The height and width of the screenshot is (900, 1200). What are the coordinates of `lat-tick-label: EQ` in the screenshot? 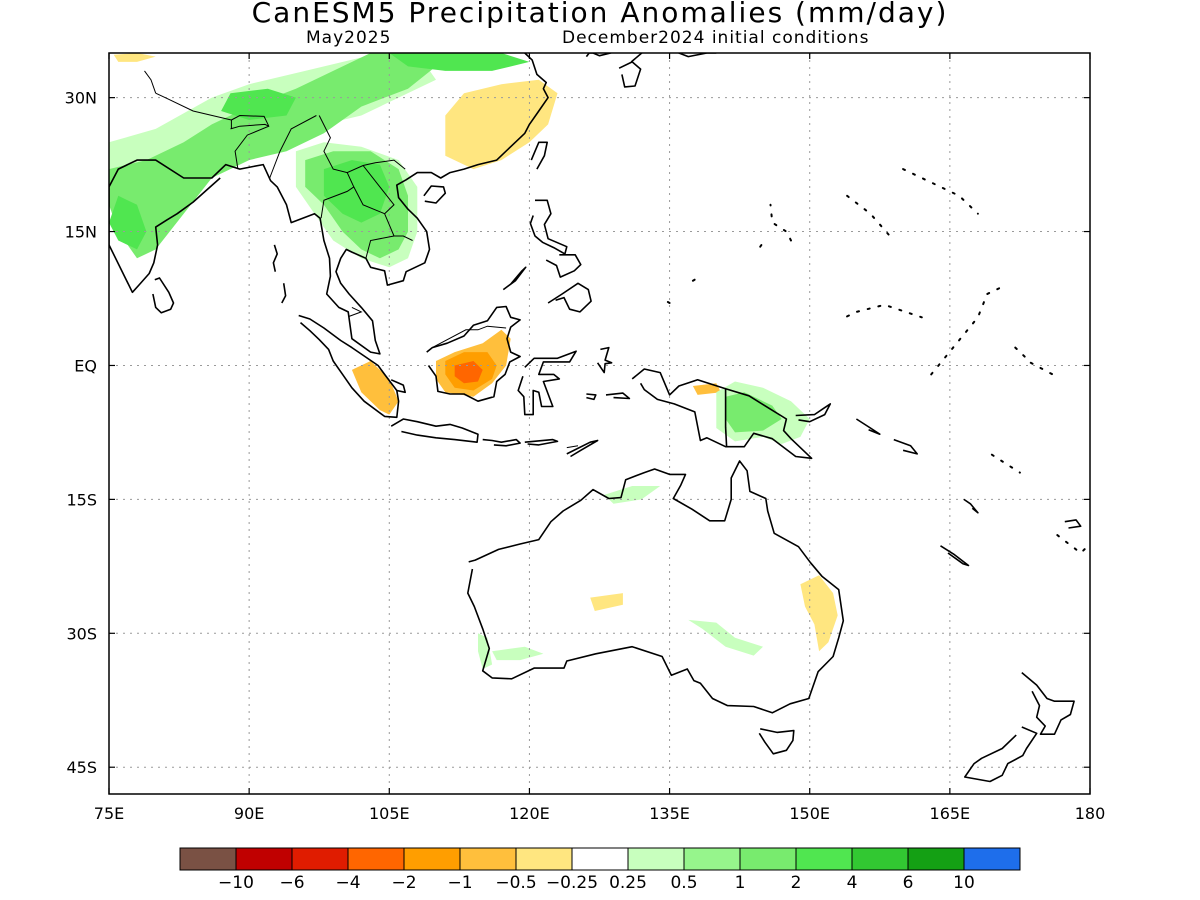 It's located at (85, 365).